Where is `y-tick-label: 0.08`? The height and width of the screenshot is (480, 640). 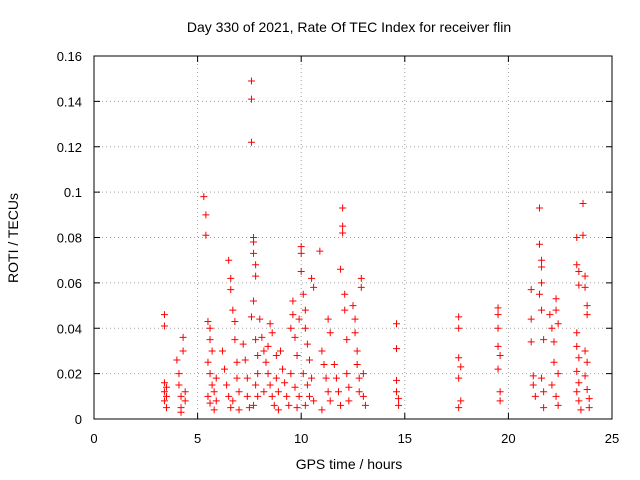 y-tick-label: 0.08 is located at coordinates (69, 238).